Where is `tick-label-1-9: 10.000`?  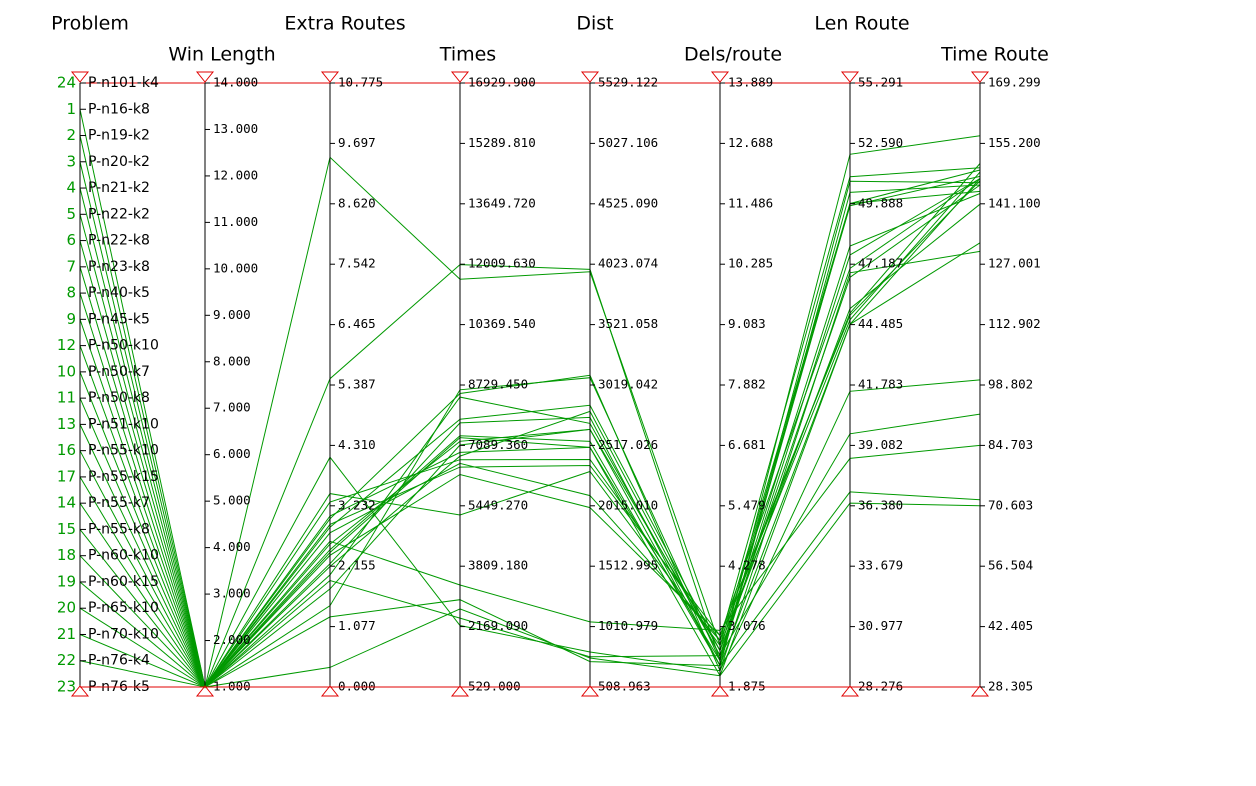
tick-label-1-9: 10.000 is located at coordinates (235, 267).